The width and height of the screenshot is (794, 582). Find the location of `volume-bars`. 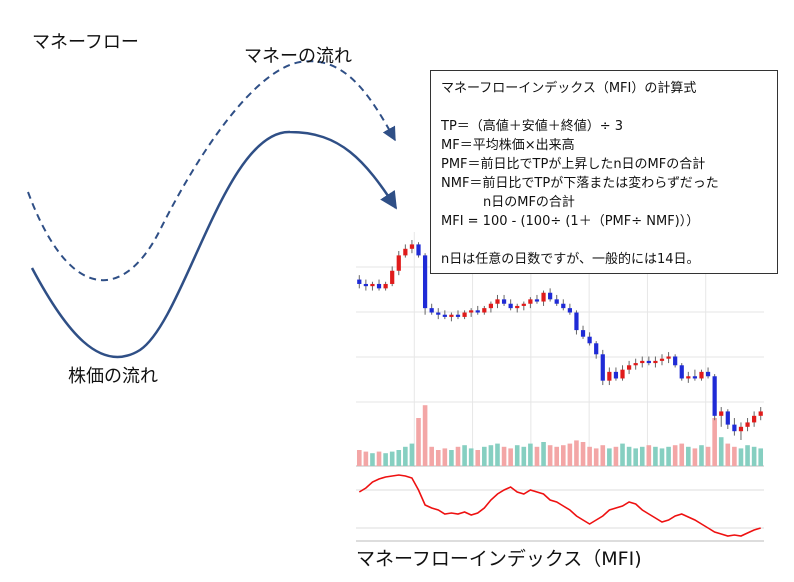

volume-bars is located at coordinates (560, 435).